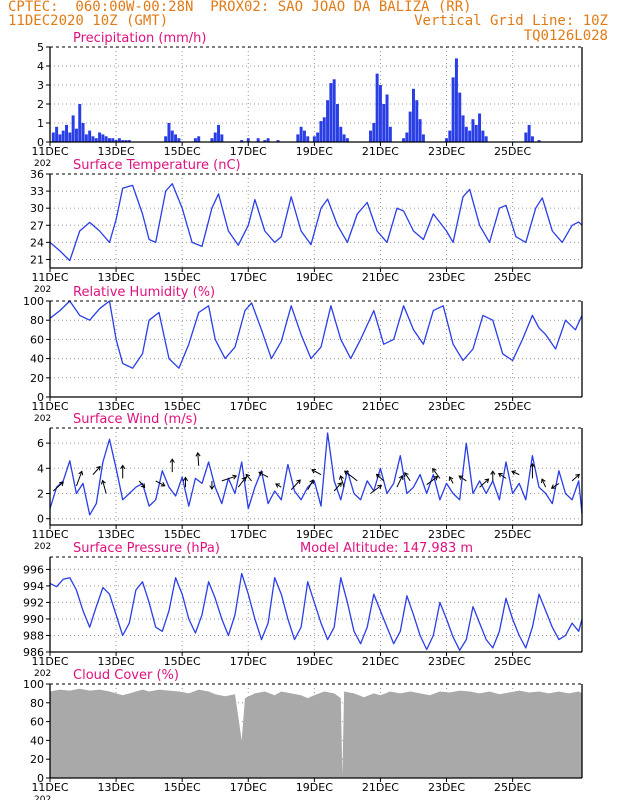 This screenshot has height=800, width=618. I want to click on pres-year-stub: 202, so click(42, 674).